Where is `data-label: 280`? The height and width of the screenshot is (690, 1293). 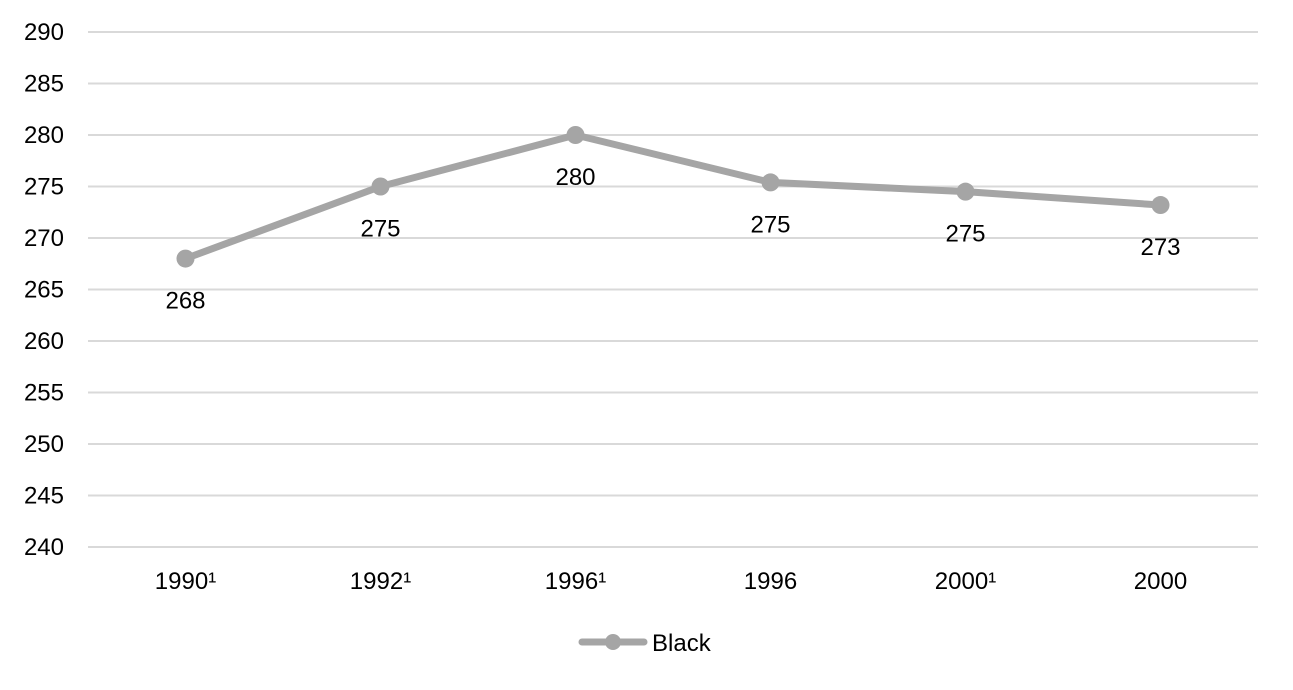
data-label: 280 is located at coordinates (575, 177).